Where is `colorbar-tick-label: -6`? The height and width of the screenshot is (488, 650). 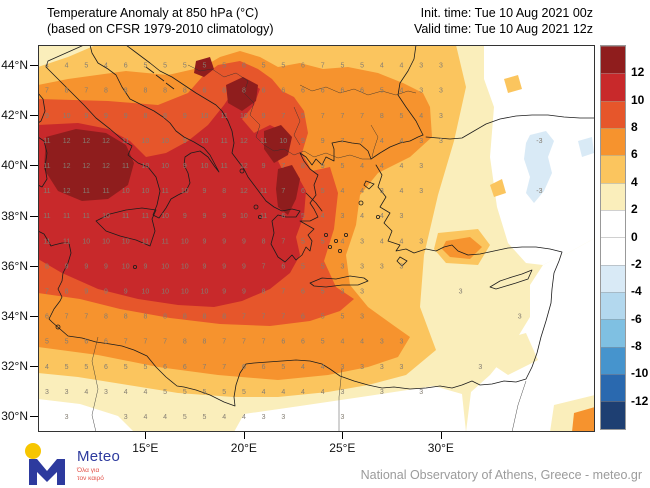
colorbar-tick-label: -6 is located at coordinates (636, 318).